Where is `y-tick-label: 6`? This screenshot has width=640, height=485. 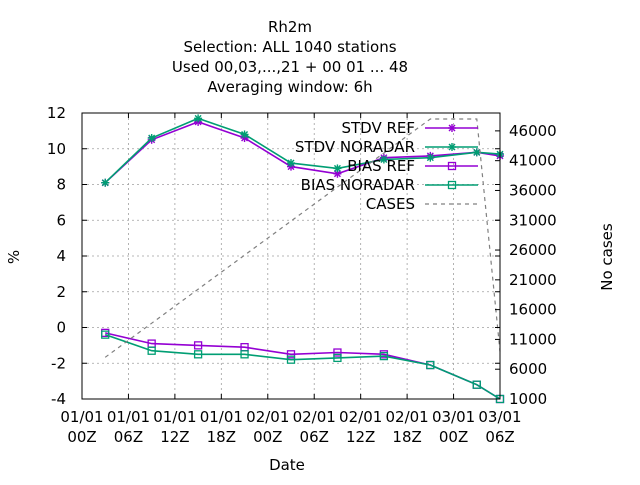
y-tick-label: 6 is located at coordinates (61, 220).